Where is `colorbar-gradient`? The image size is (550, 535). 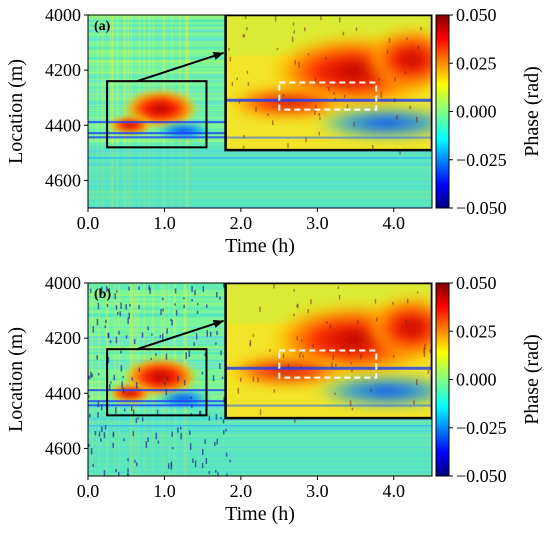 colorbar-gradient is located at coordinates (442, 379).